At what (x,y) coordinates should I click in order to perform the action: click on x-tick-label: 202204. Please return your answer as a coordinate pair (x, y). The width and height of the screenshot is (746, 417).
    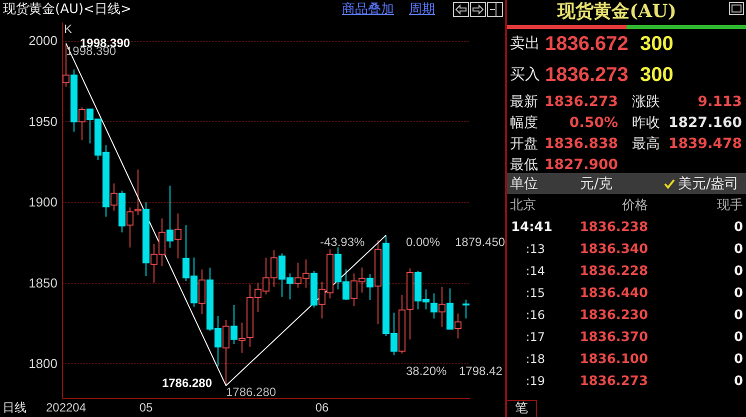
    Looking at the image, I should click on (66, 407).